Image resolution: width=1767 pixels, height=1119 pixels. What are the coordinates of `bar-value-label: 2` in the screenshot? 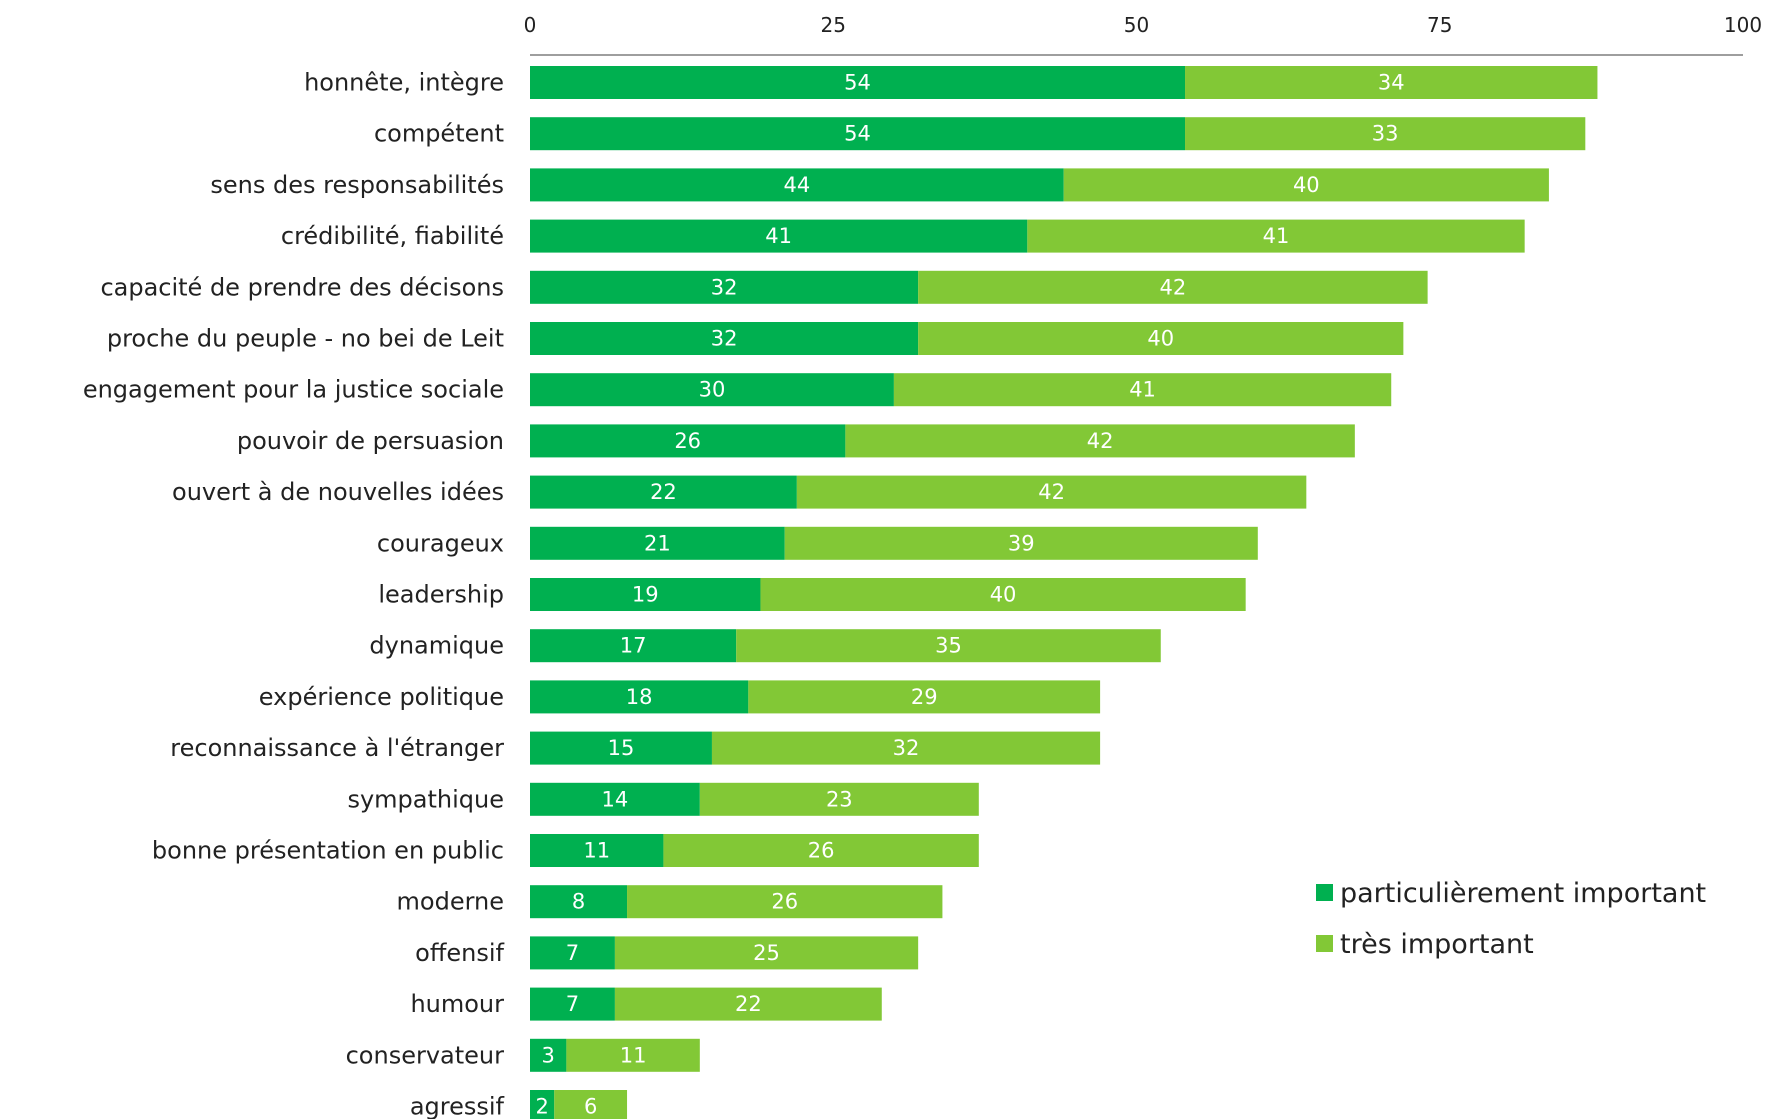 It's located at (541, 1107).